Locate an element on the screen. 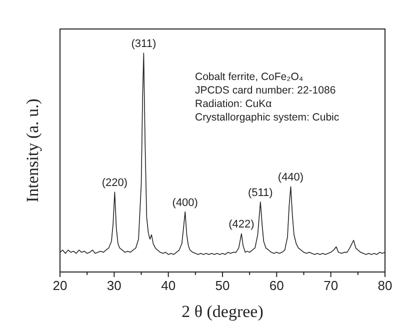 The width and height of the screenshot is (420, 333). annotation: (422) is located at coordinates (241, 224).